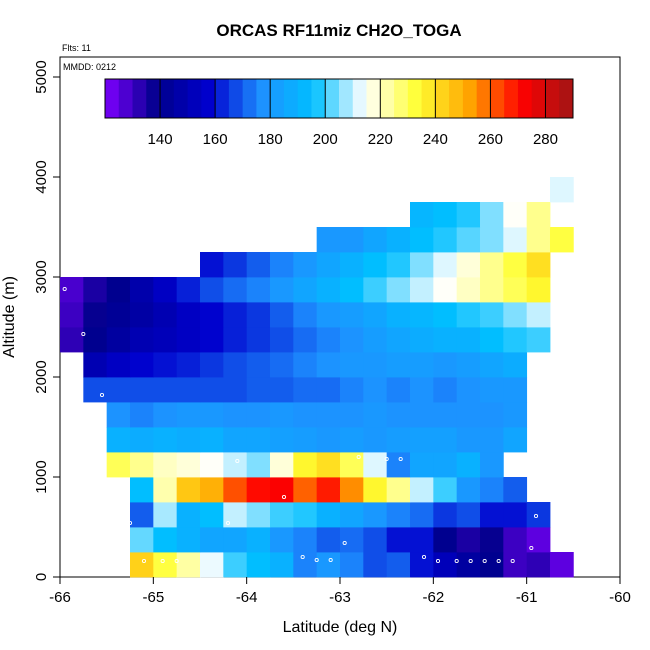  Describe the element at coordinates (60, 597) in the screenshot. I see `x-tick-label: -66` at that location.